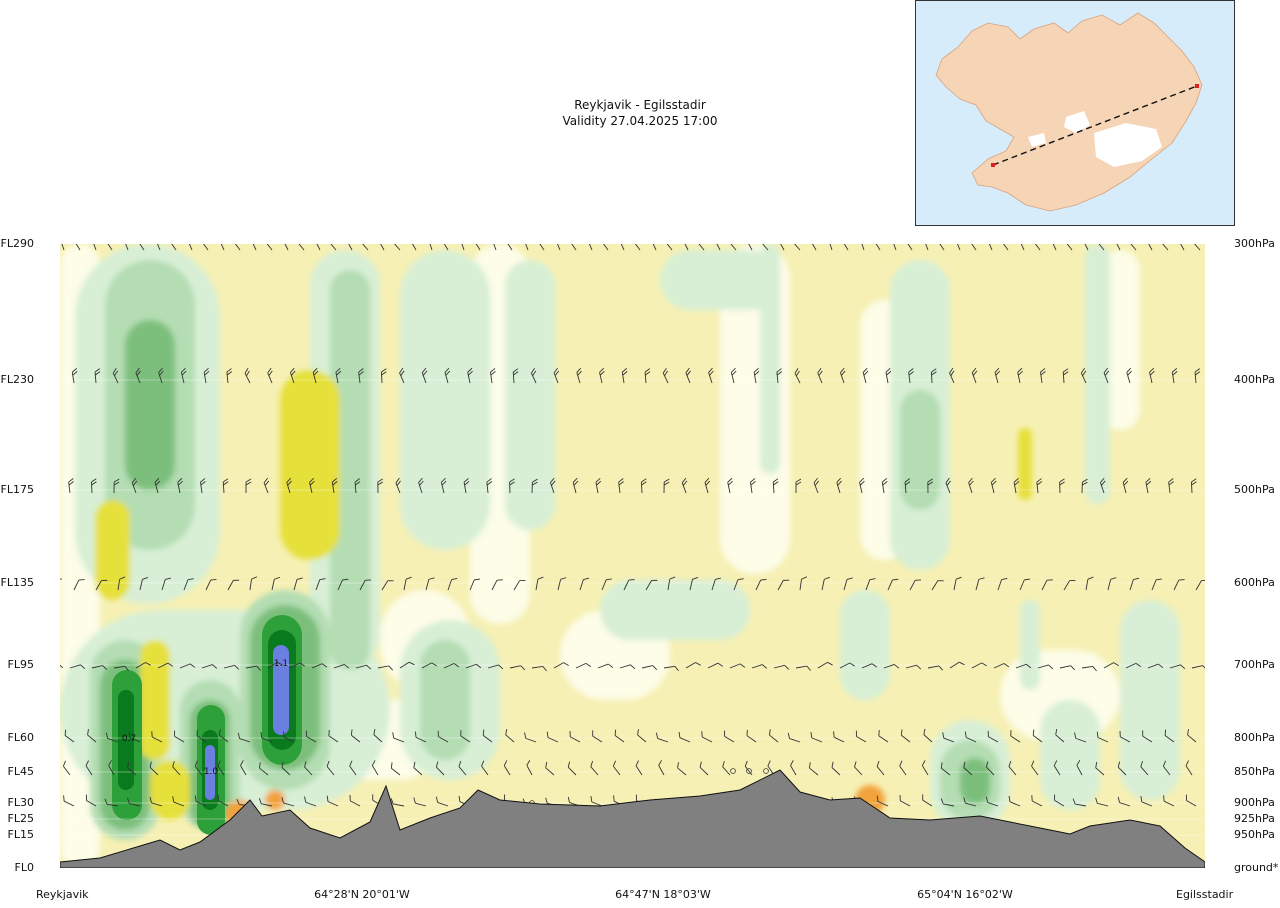  What do you see at coordinates (1254, 243) in the screenshot?
I see `pressure-level-label: 300hPa` at bounding box center [1254, 243].